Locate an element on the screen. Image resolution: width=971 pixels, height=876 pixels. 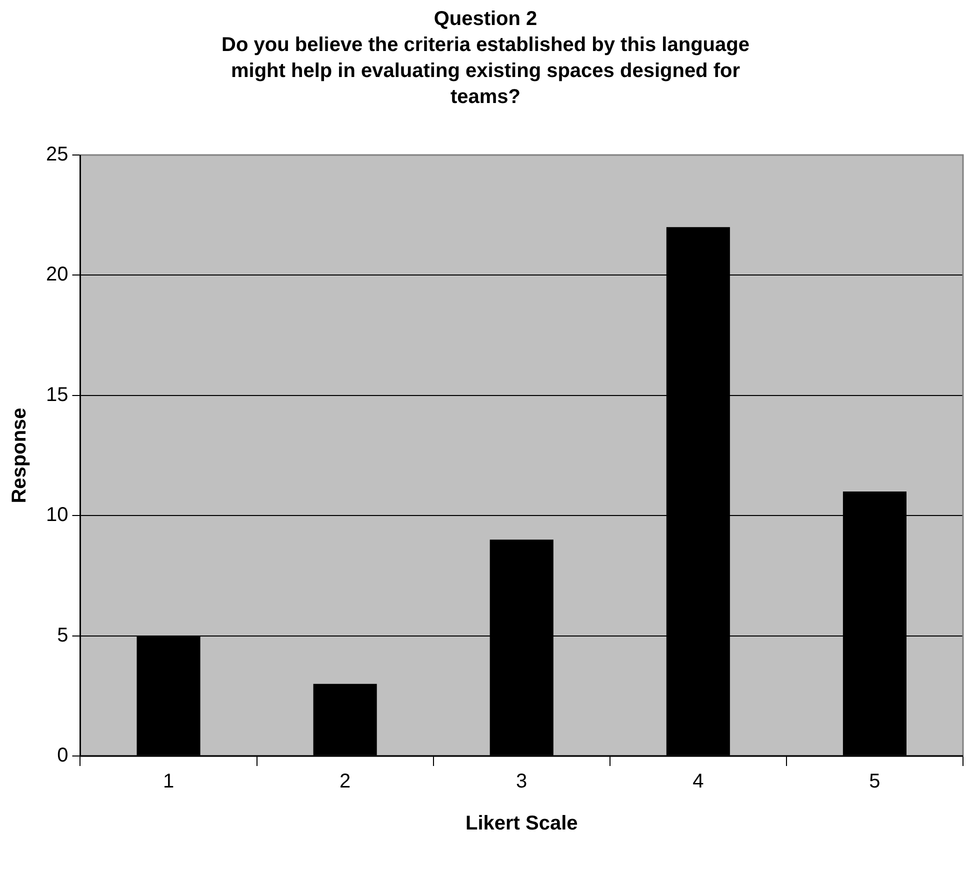
y-tick-label: 25 is located at coordinates (57, 155).